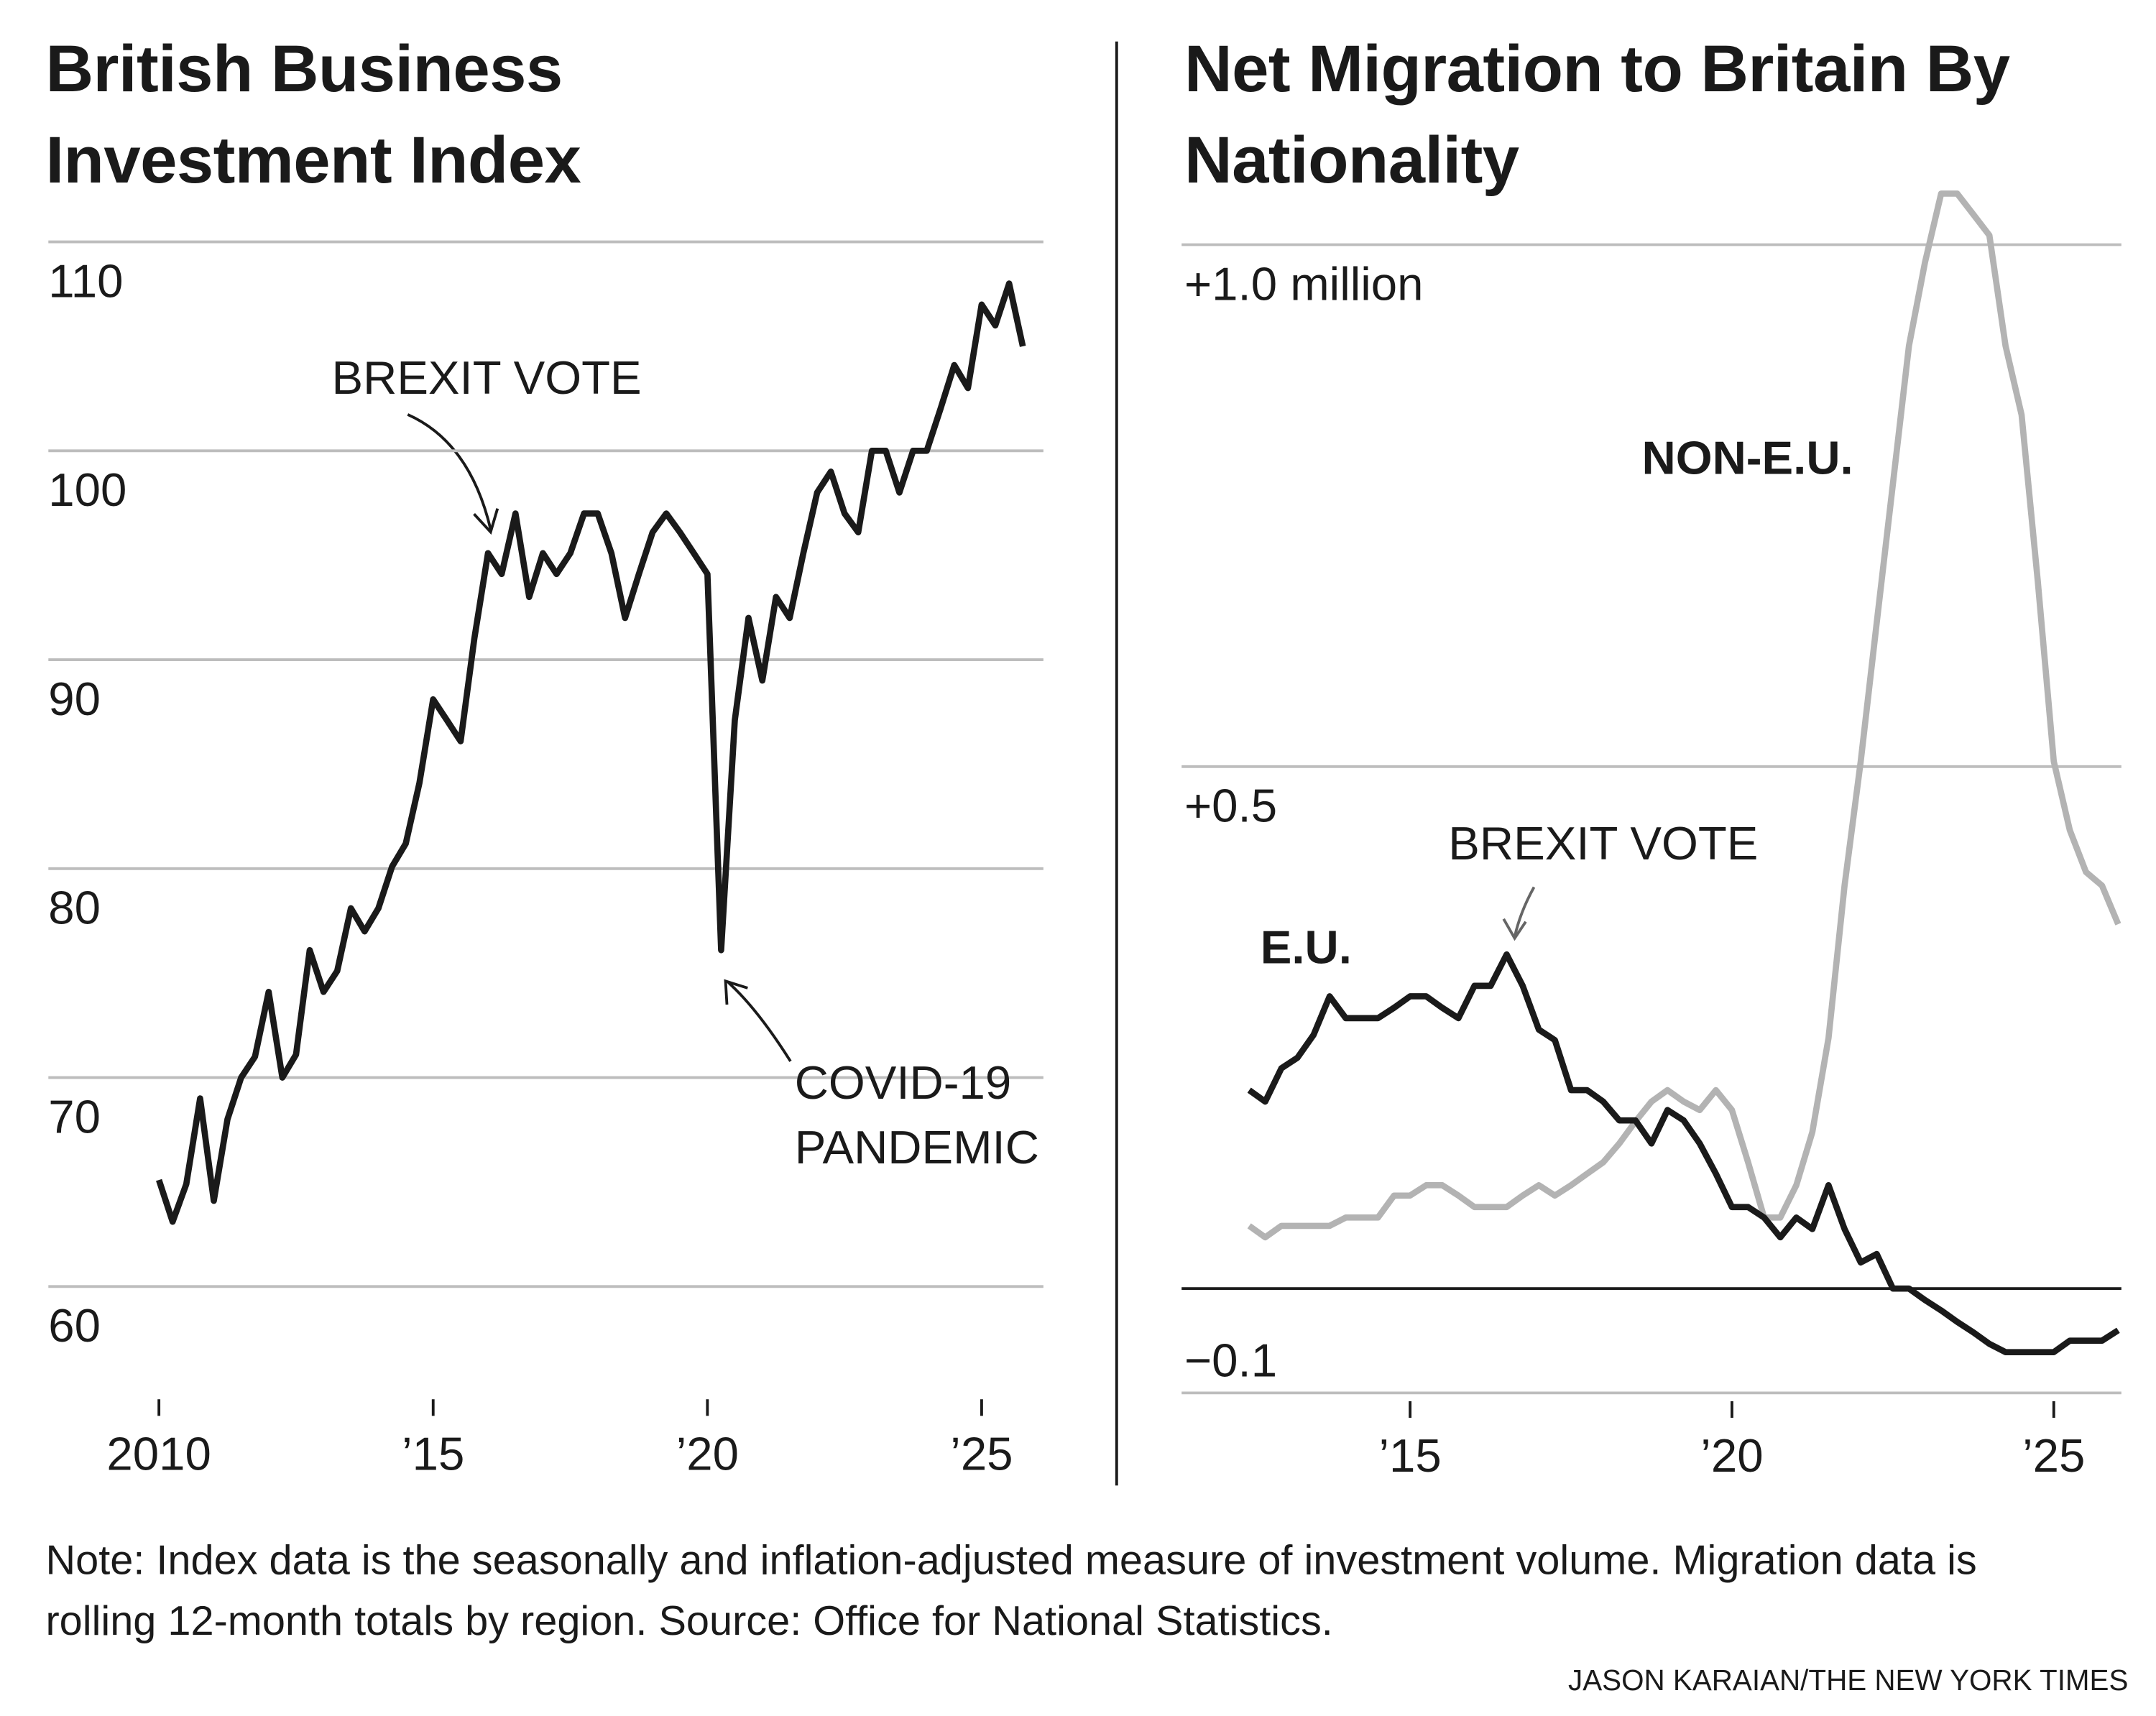 The height and width of the screenshot is (1716, 2156). Describe the element at coordinates (1684, 1153) in the screenshot. I see `series-line` at that location.